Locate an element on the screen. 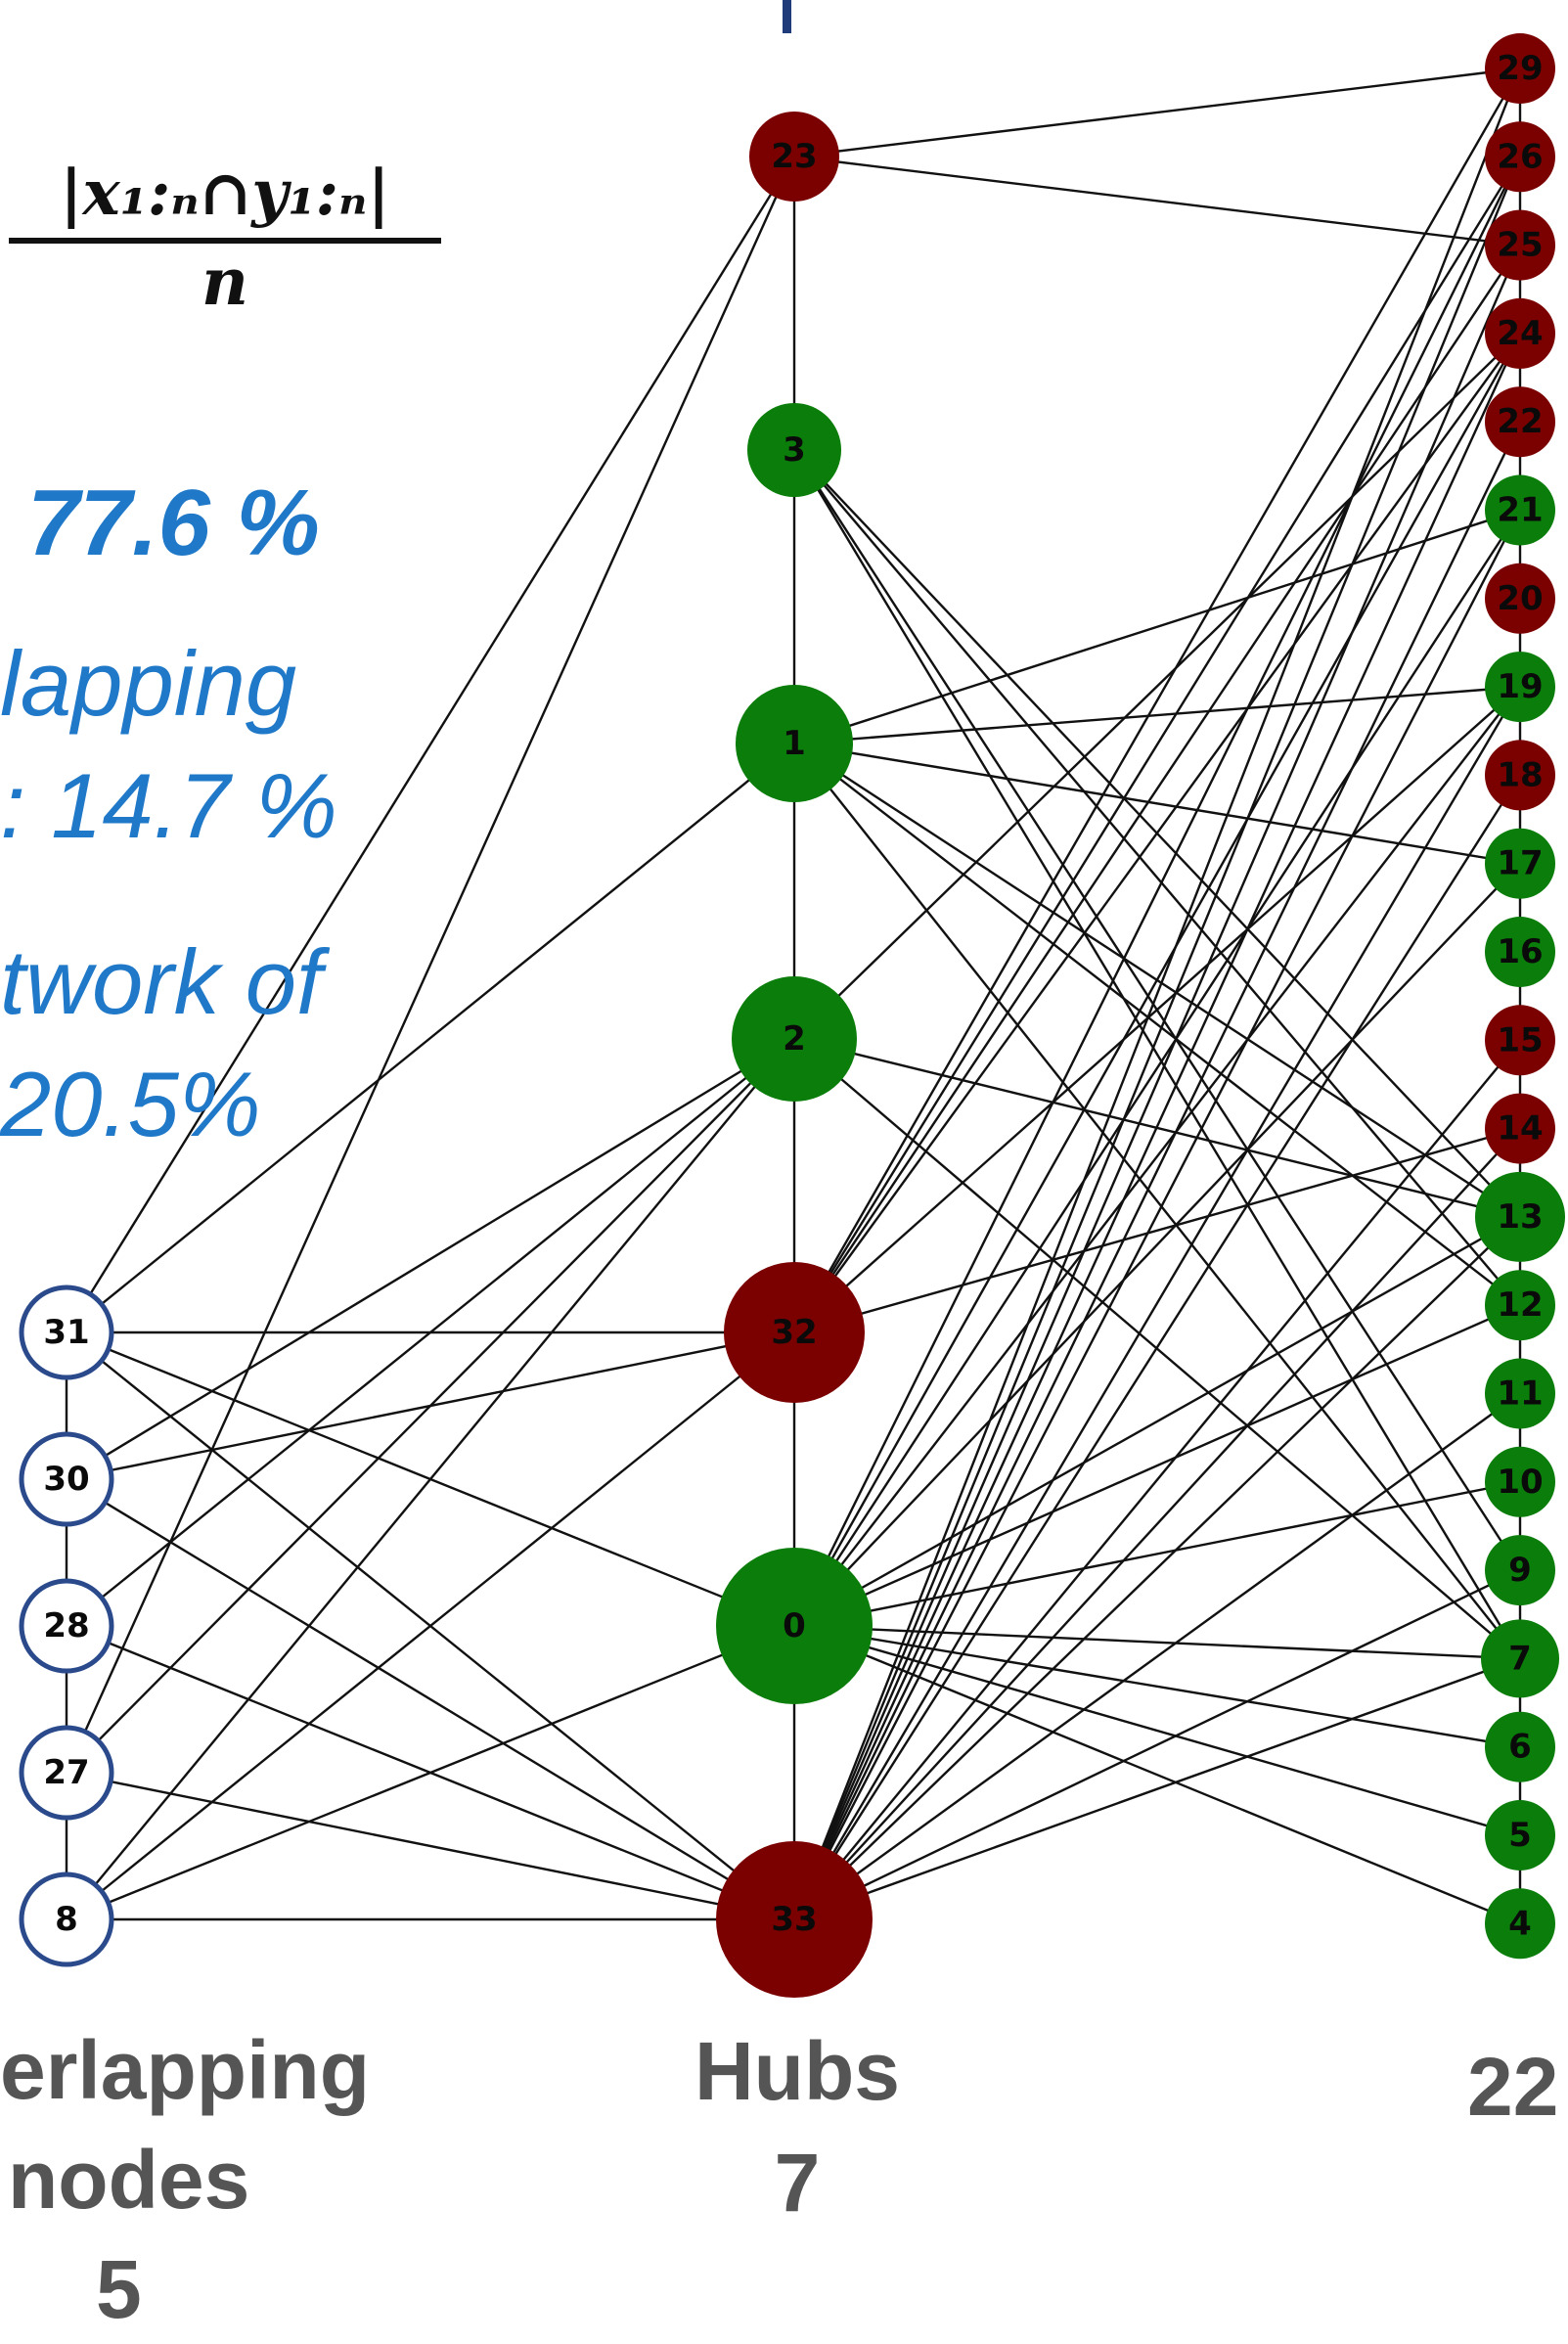 The image size is (1568, 2344). node-label-29: 29 is located at coordinates (1520, 68).